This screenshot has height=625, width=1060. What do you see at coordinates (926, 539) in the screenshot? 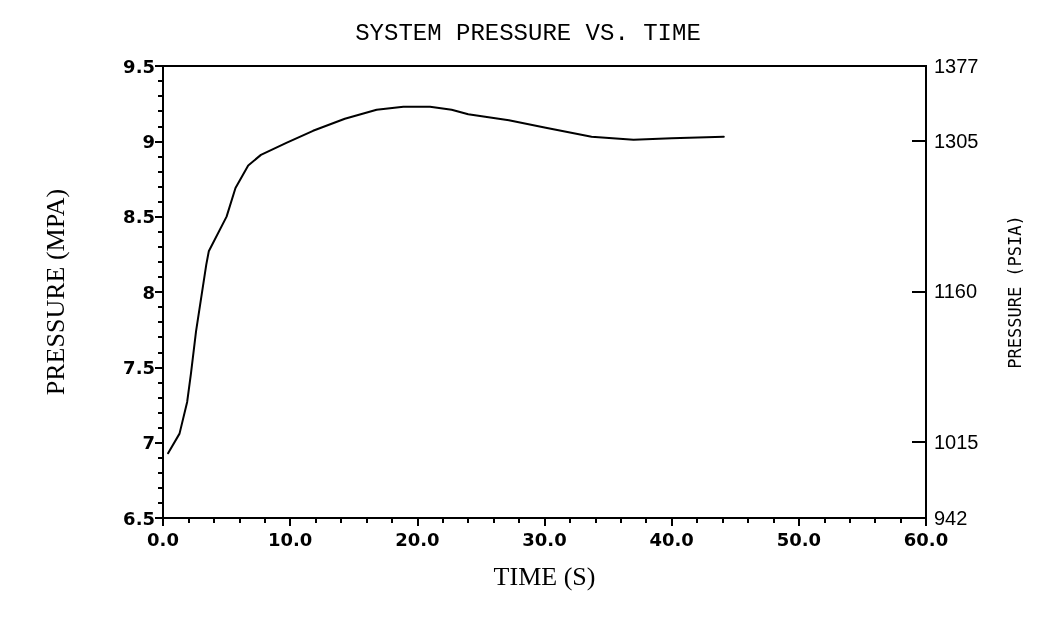
I see `x-tick-label: 60.0` at bounding box center [926, 539].